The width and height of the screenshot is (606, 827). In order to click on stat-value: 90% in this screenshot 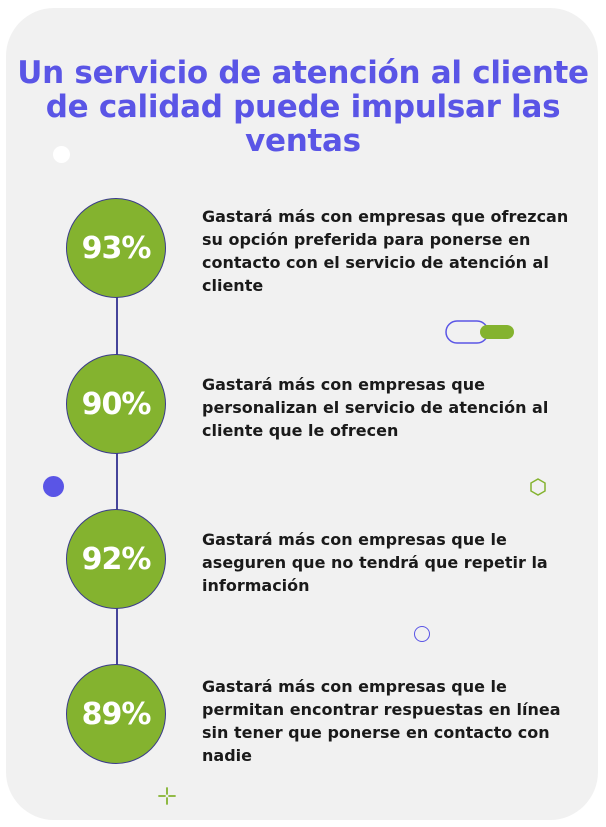, I will do `click(116, 404)`.